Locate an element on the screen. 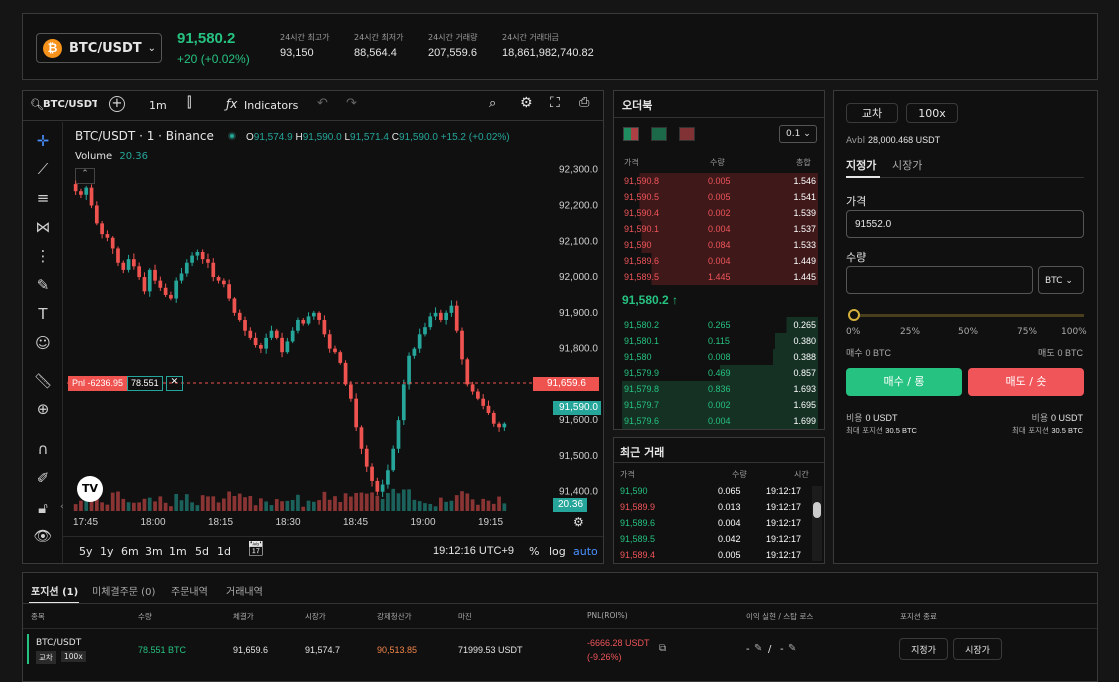 This screenshot has width=1119, height=682. ask-row: 91,590.5 0.005 1.541 is located at coordinates (720, 197).